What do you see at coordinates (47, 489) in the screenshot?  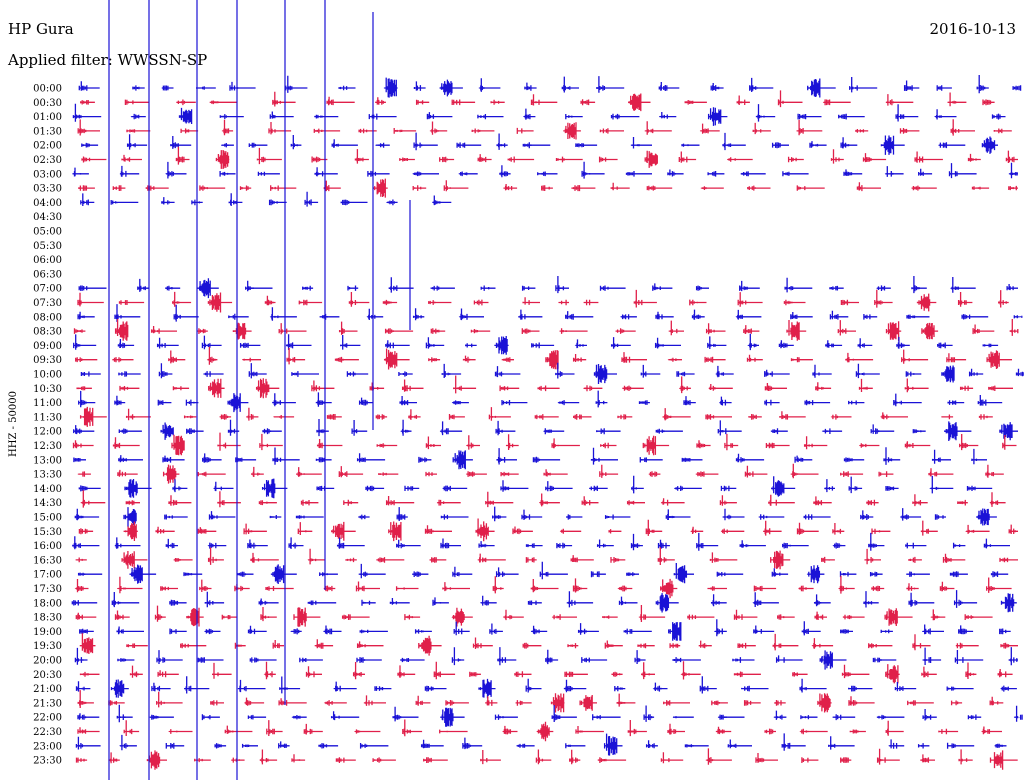 I see `hour-label: 14:00` at bounding box center [47, 489].